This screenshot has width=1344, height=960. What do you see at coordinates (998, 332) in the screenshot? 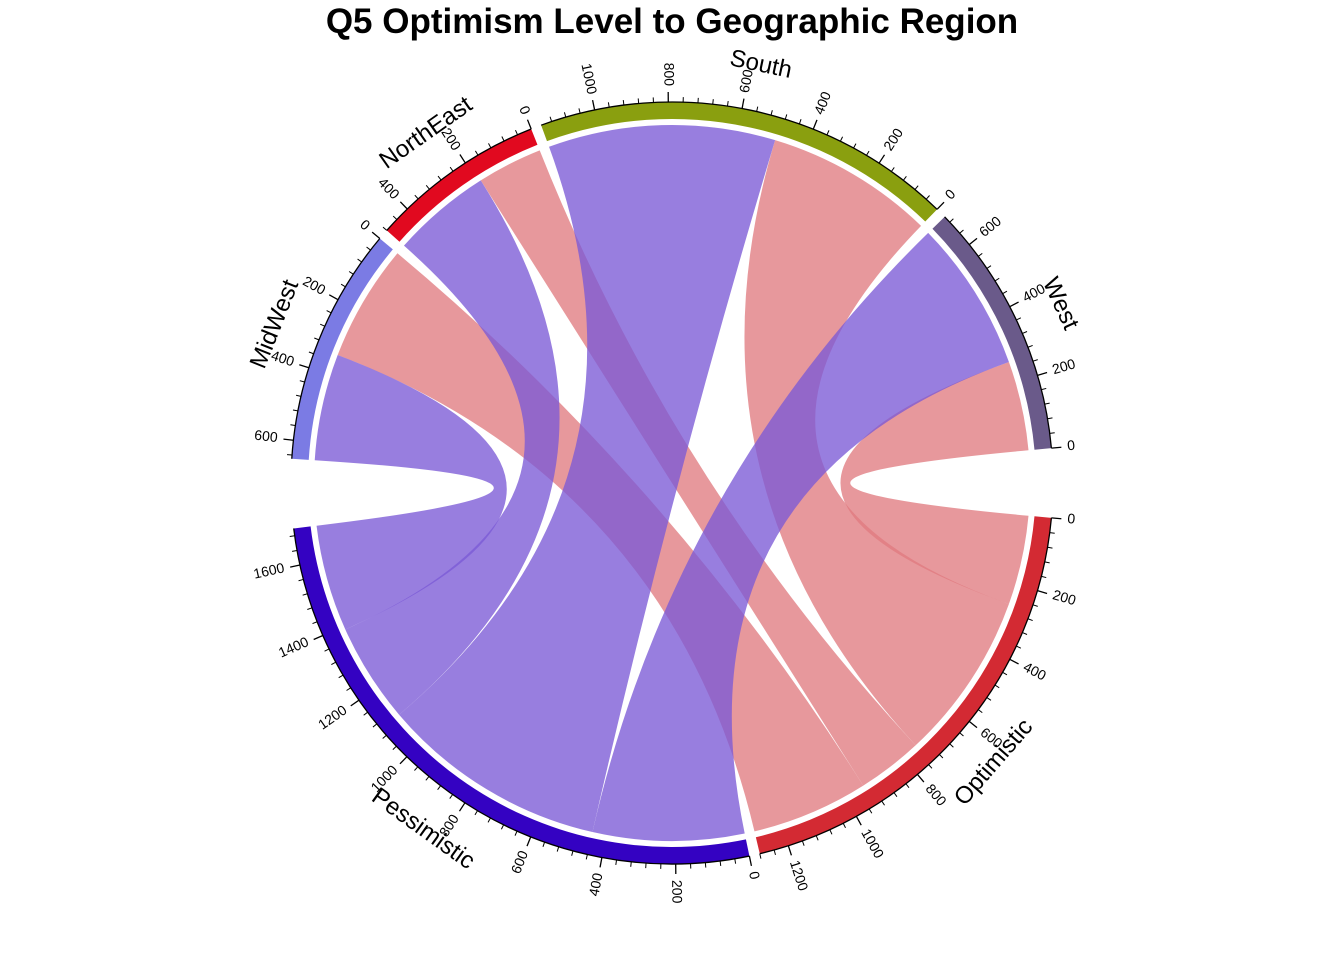
I see `sector-axis-west` at bounding box center [998, 332].